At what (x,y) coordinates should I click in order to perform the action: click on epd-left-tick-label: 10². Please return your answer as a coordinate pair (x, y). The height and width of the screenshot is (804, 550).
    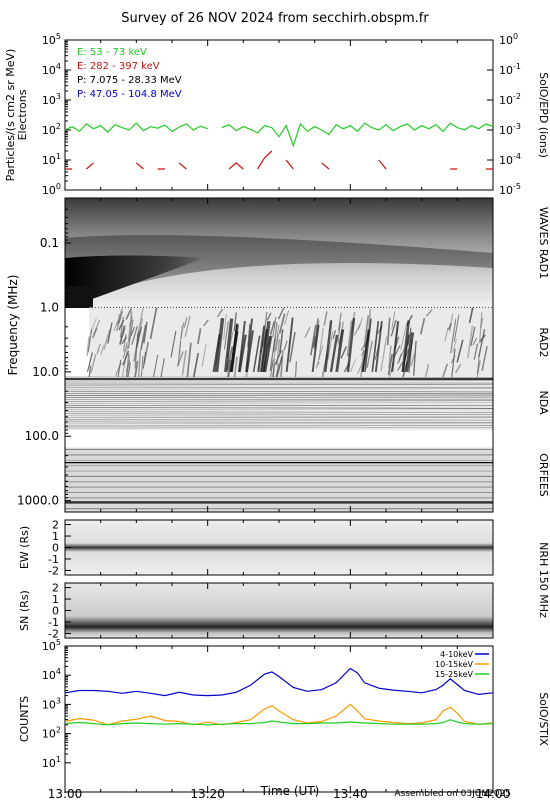
    Looking at the image, I should click on (51, 129).